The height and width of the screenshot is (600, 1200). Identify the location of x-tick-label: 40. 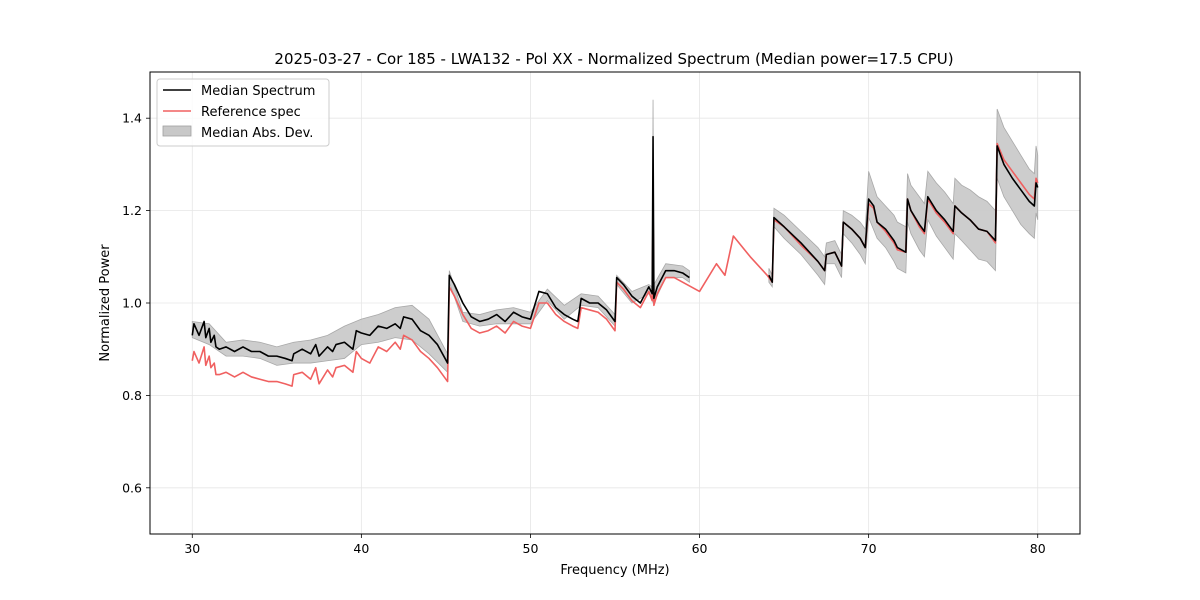
(361, 548).